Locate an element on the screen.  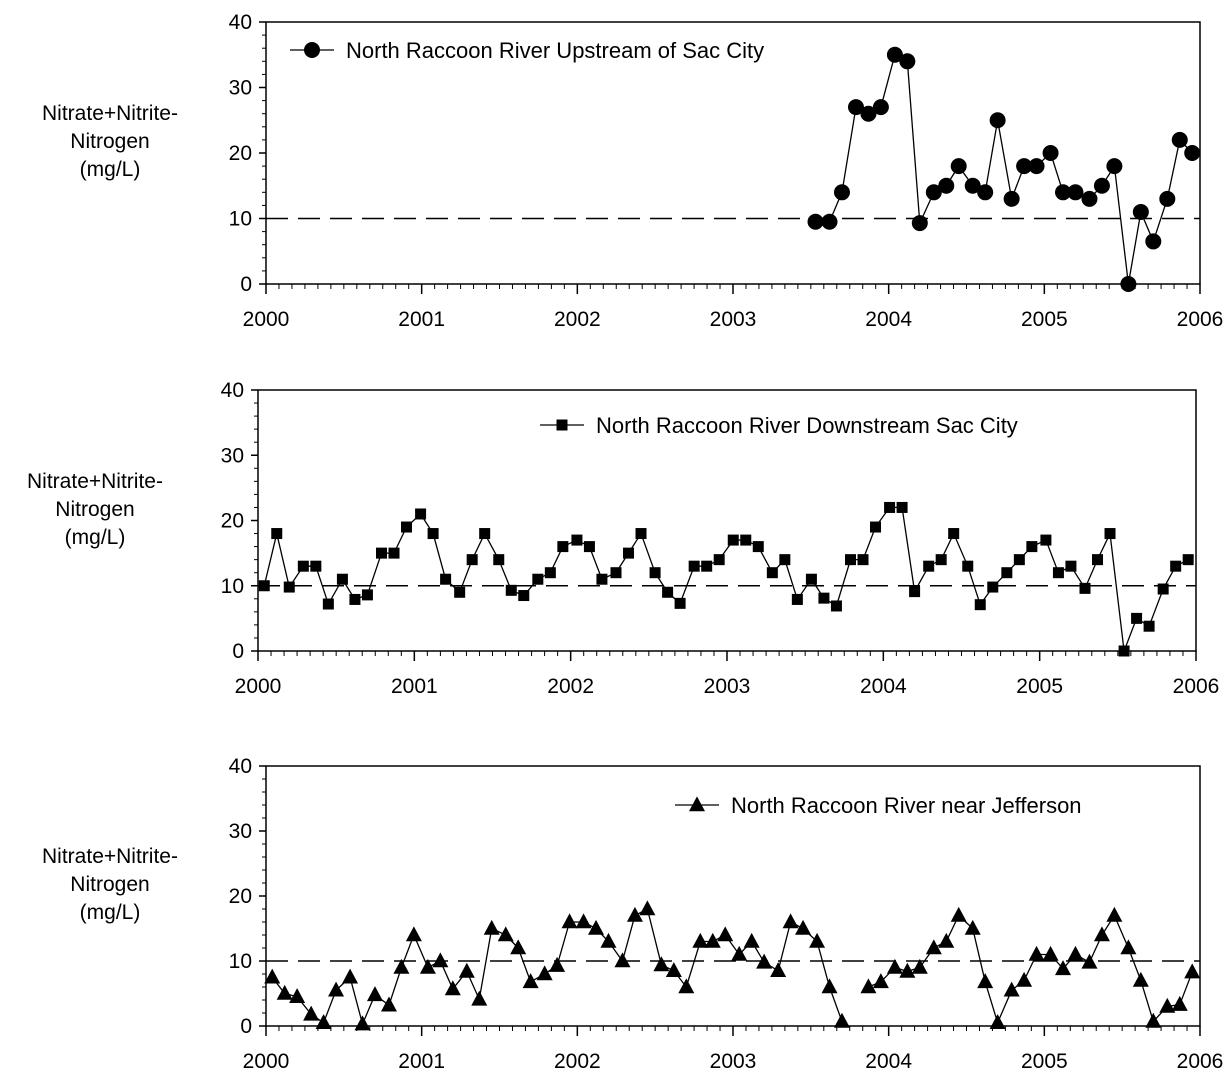
y-tick-label: 10 is located at coordinates (240, 219).